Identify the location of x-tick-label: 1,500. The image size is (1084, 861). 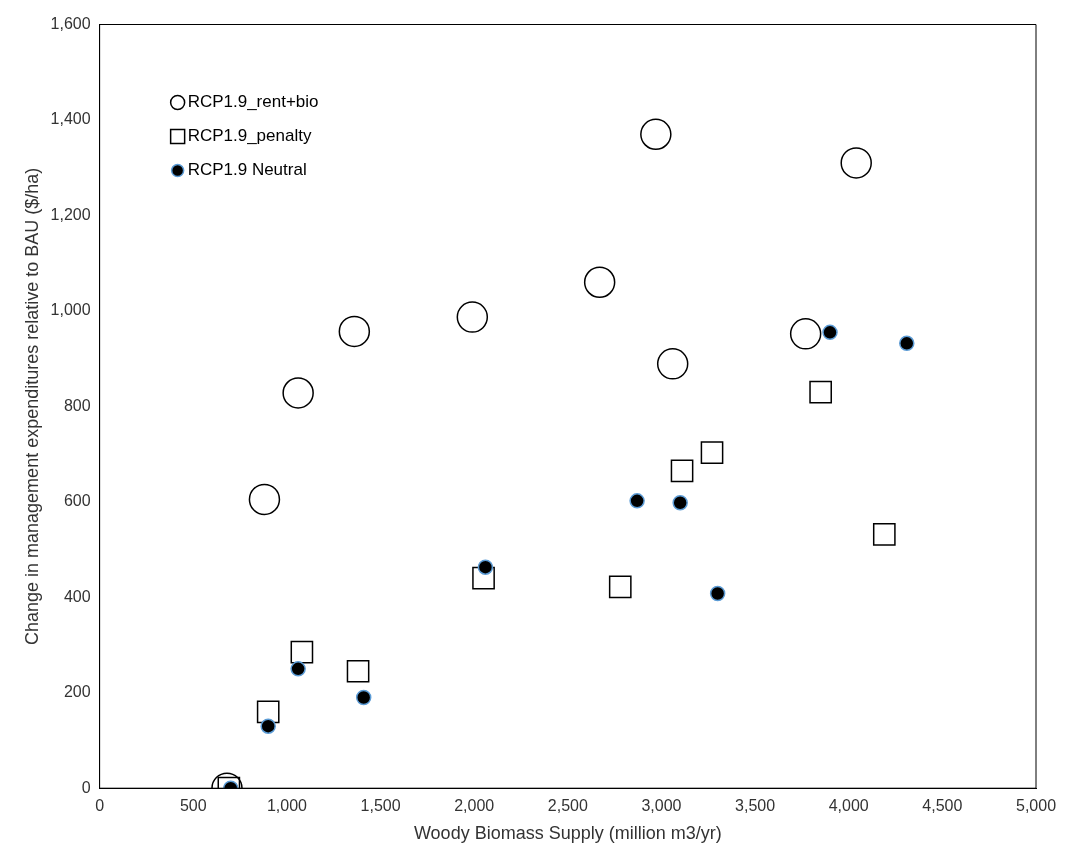
(380, 806).